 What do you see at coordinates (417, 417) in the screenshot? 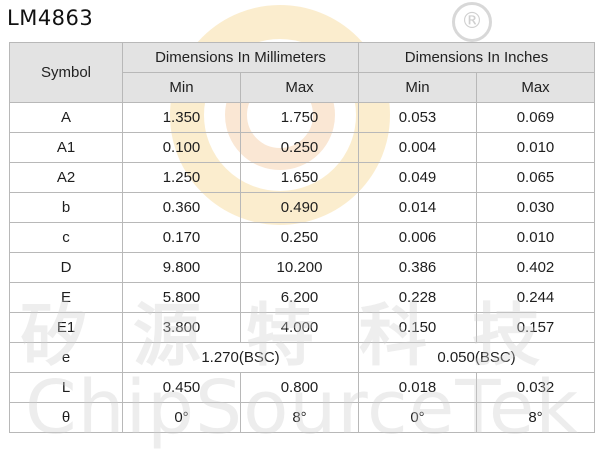
I see `cell-in-min: 0°` at bounding box center [417, 417].